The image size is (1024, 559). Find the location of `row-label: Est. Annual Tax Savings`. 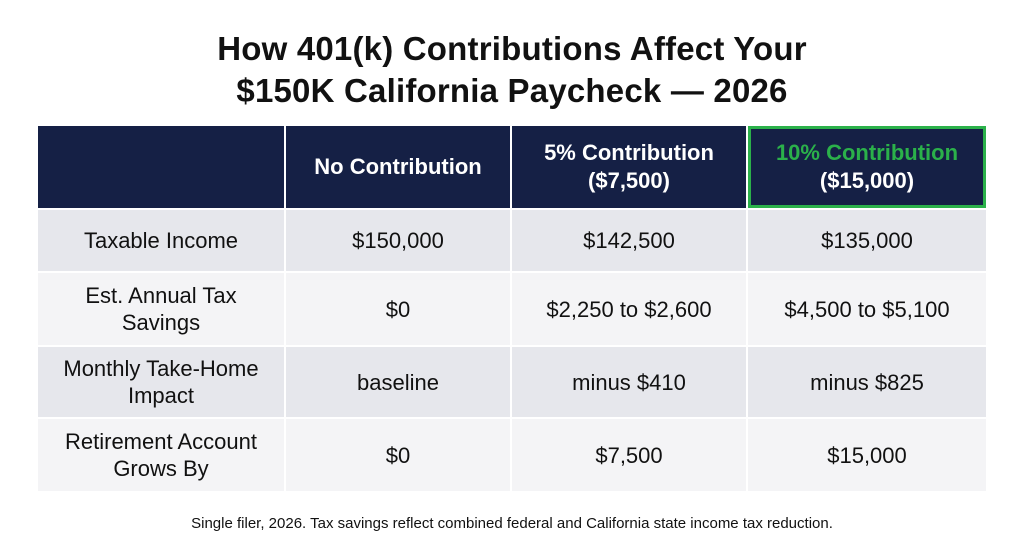

row-label: Est. Annual Tax Savings is located at coordinates (162, 308).